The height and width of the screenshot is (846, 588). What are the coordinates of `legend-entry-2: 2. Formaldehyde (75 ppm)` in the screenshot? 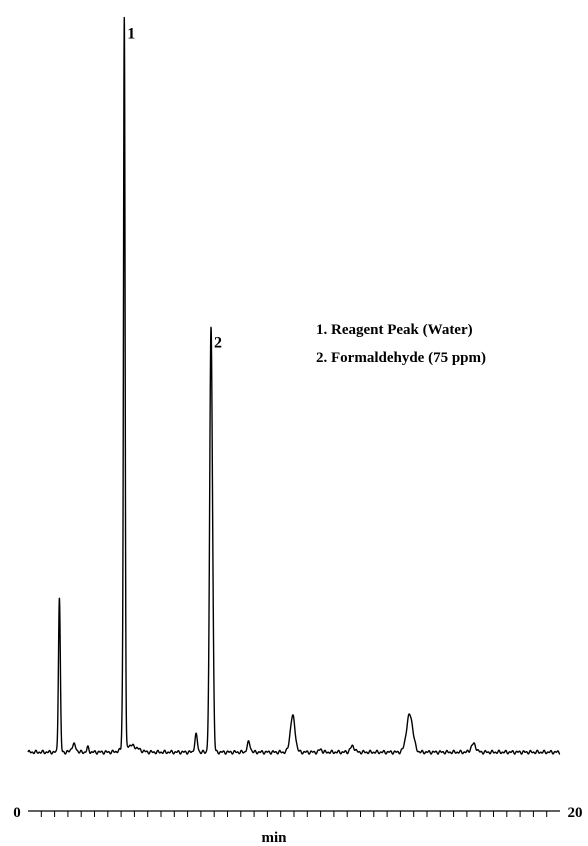 It's located at (401, 358).